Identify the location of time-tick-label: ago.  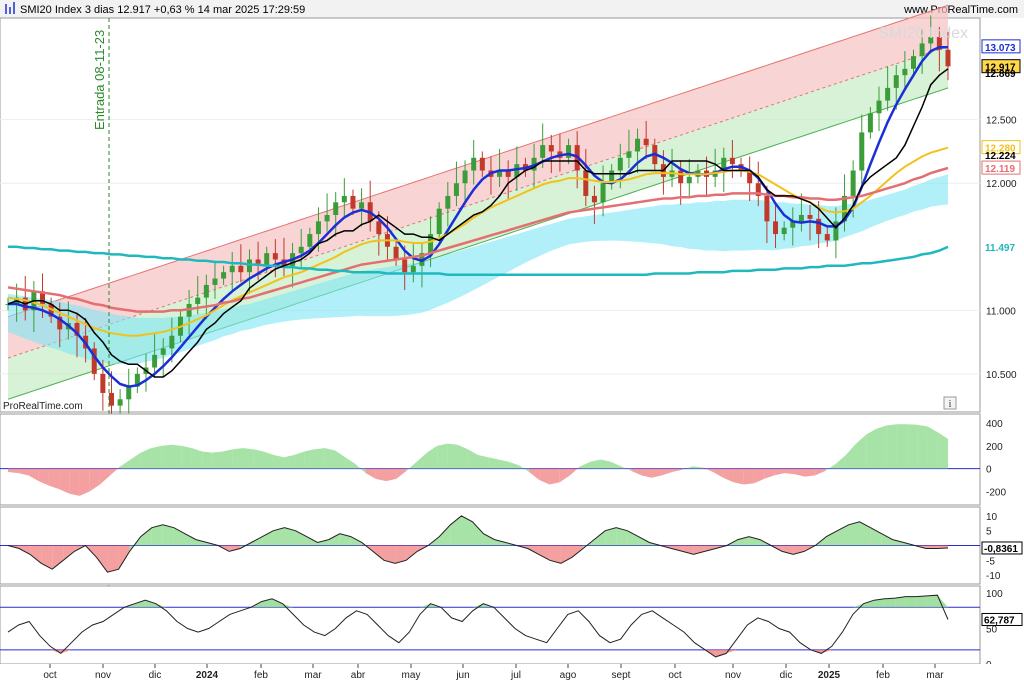
(568, 675).